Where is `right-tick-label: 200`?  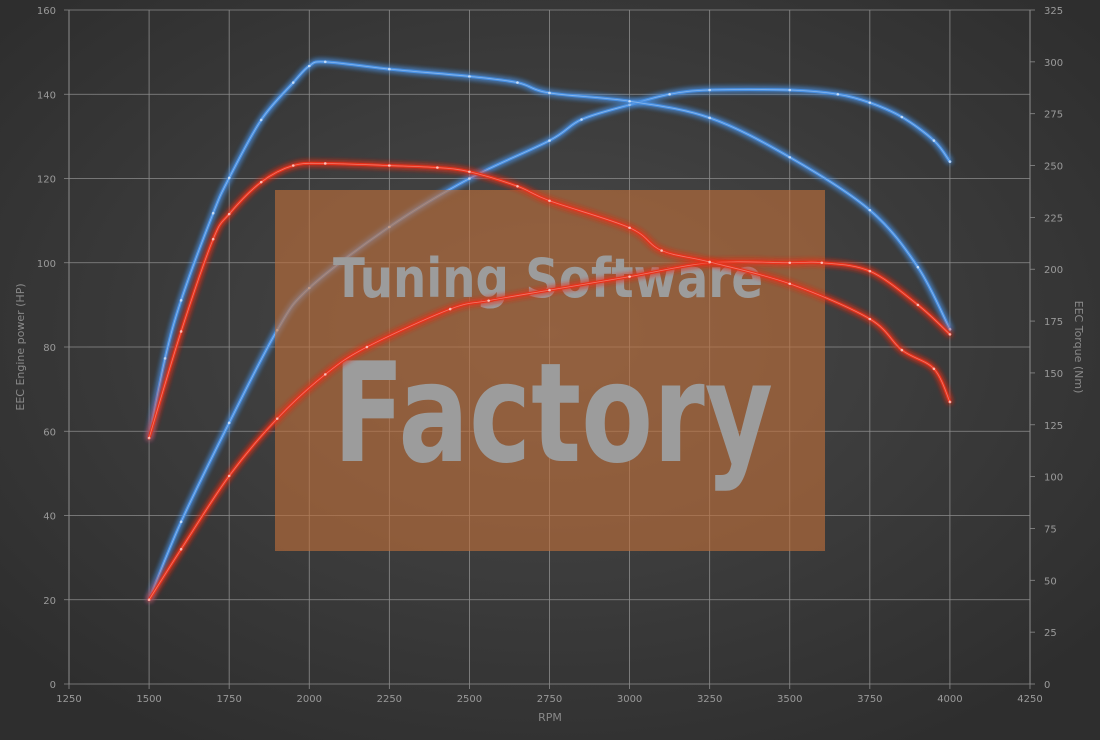 right-tick-label: 200 is located at coordinates (1053, 270).